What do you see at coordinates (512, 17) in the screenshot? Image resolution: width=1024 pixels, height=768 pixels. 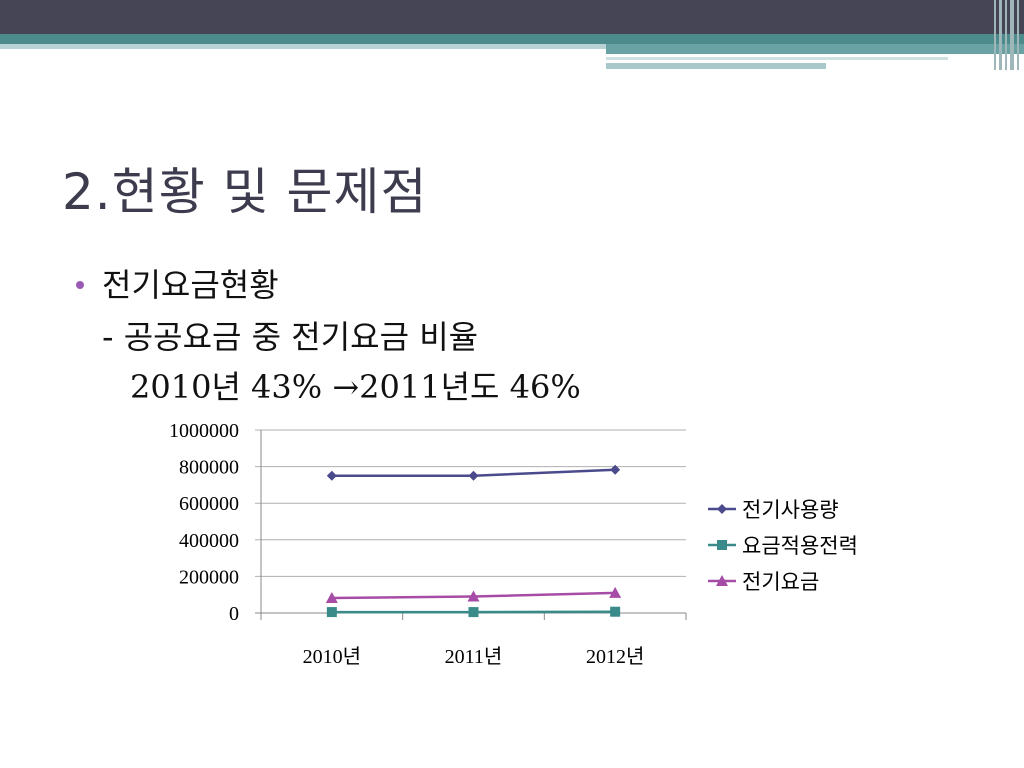 I see `header-band-dark` at bounding box center [512, 17].